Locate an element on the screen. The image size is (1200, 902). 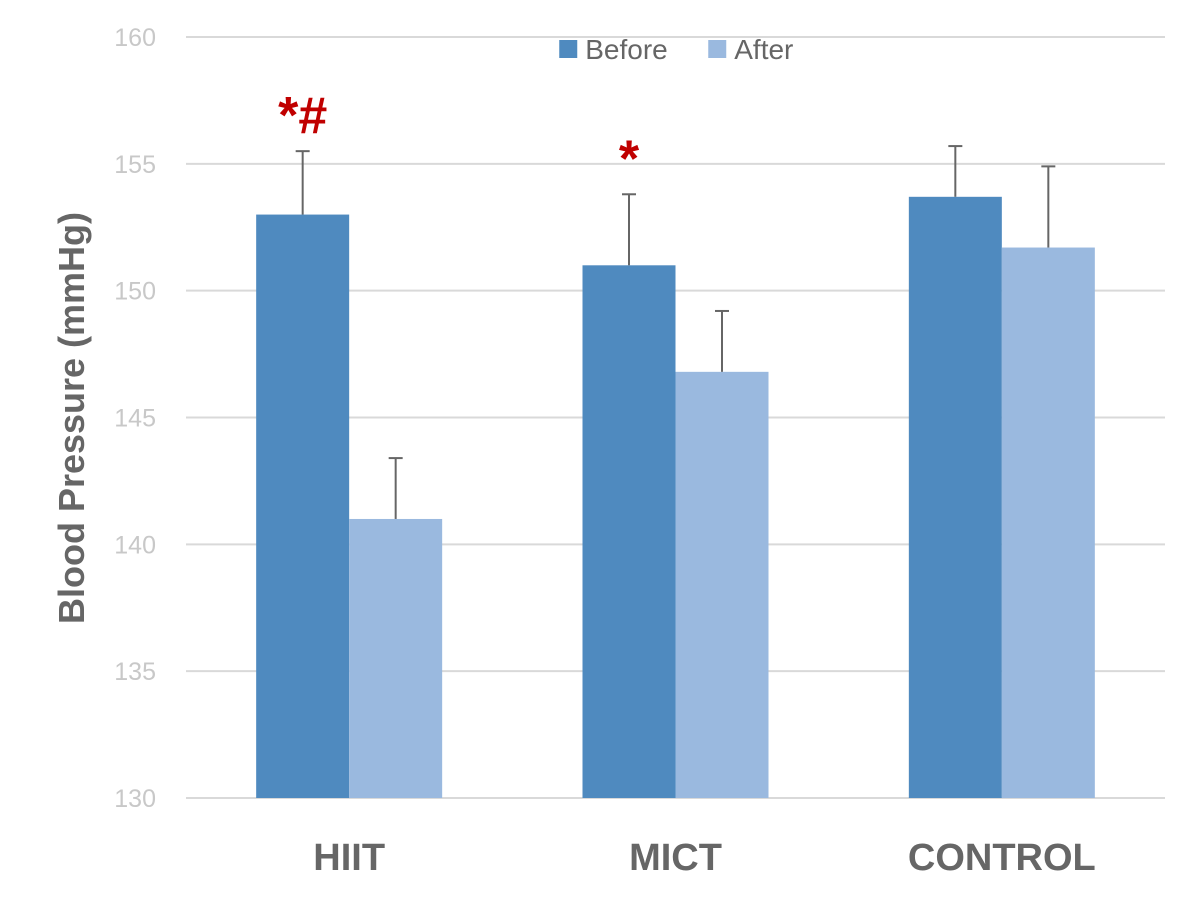
significance-annotations: *# * is located at coordinates (459, 137).